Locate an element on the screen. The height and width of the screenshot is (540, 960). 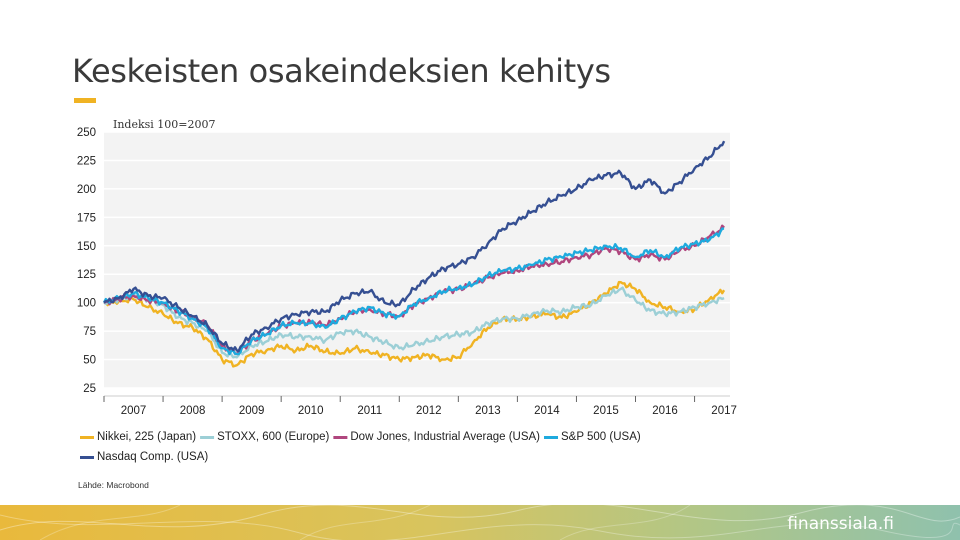
y-tick-label: 100 is located at coordinates (86, 304).